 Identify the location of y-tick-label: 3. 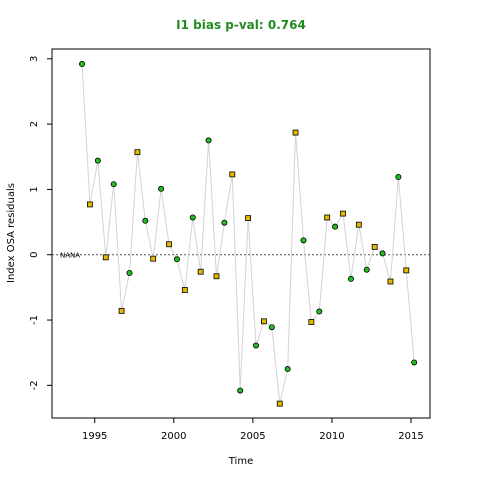
(34, 59).